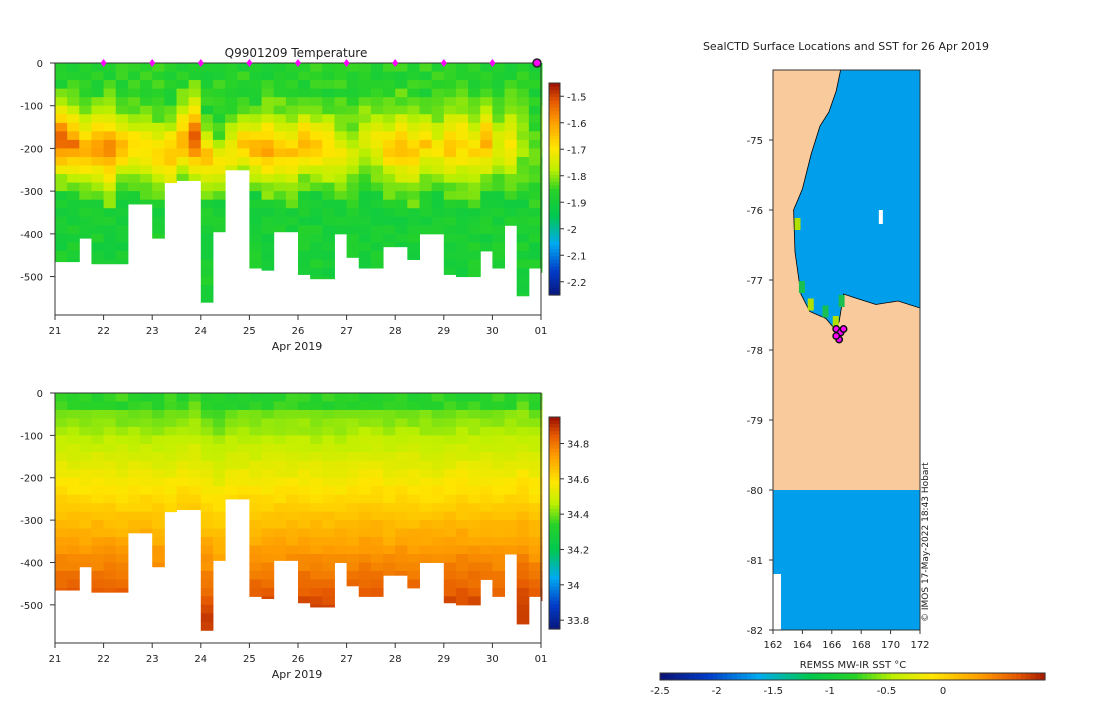  I want to click on salinity-xlabel: Apr 2019, so click(297, 674).